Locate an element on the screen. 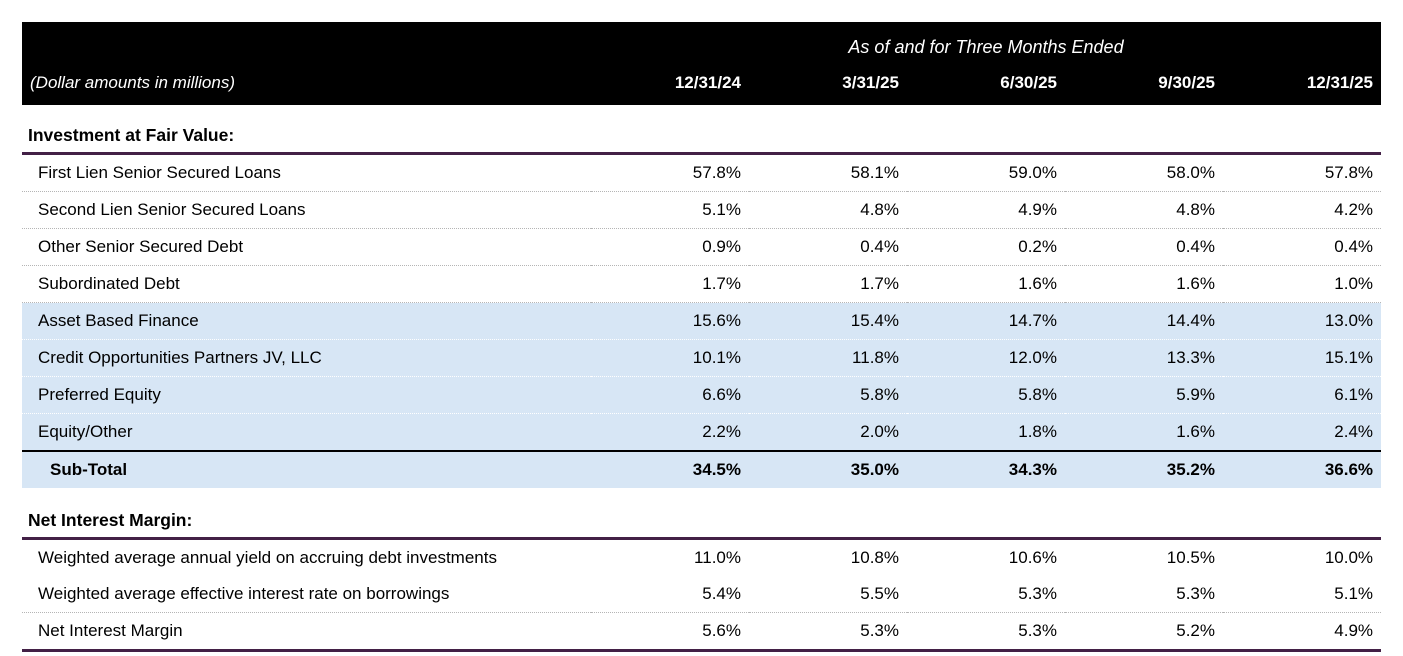 Image resolution: width=1403 pixels, height=656 pixels. row-value: 0.9% is located at coordinates (670, 247).